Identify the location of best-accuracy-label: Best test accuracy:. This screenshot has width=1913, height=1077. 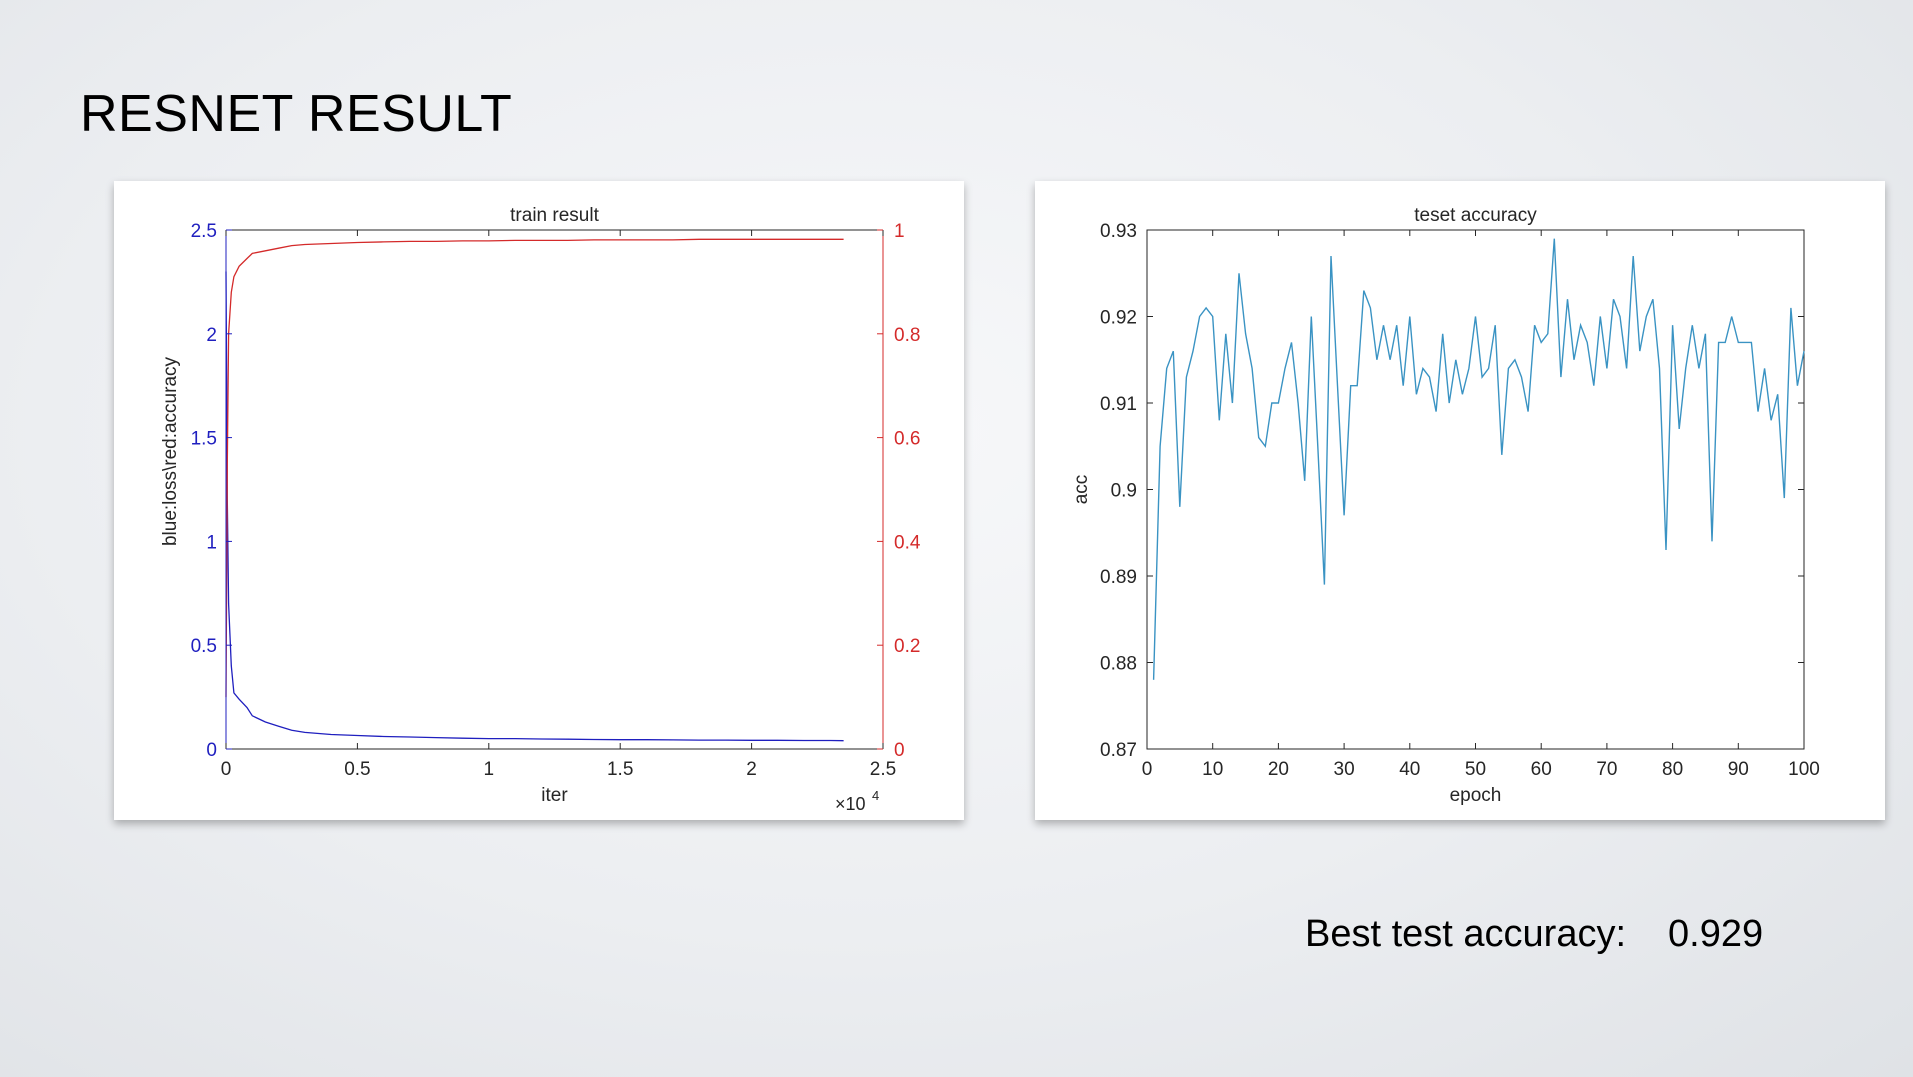
(1466, 934).